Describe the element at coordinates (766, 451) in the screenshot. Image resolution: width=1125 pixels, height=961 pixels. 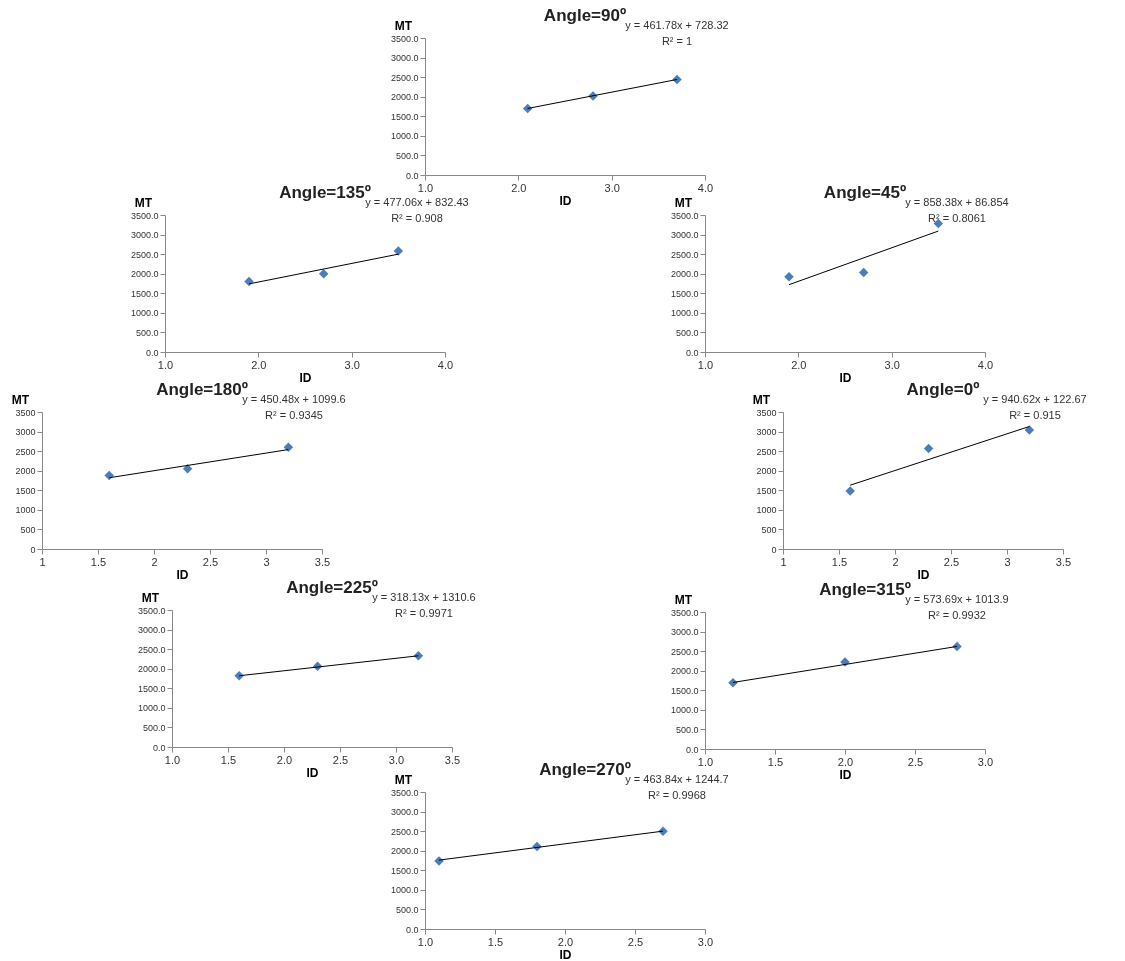
I see `y-tick-label: 2500` at that location.